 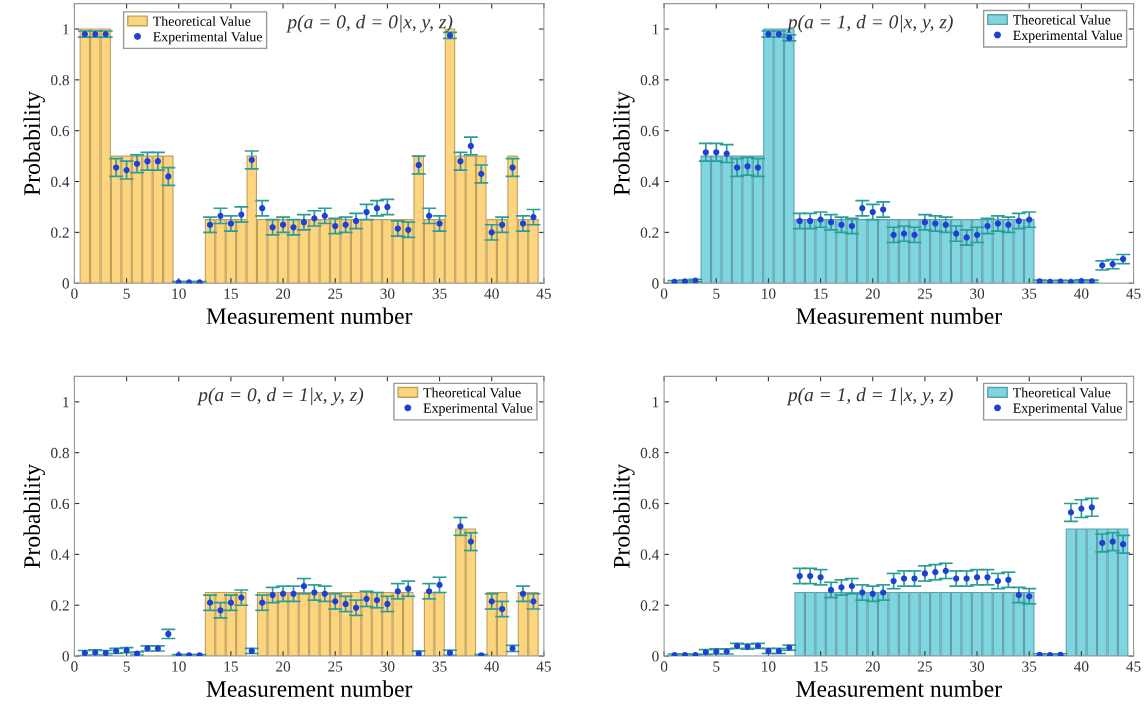 I want to click on text: p(a = 0, d = 1|x, y, z), so click(x=280, y=396).